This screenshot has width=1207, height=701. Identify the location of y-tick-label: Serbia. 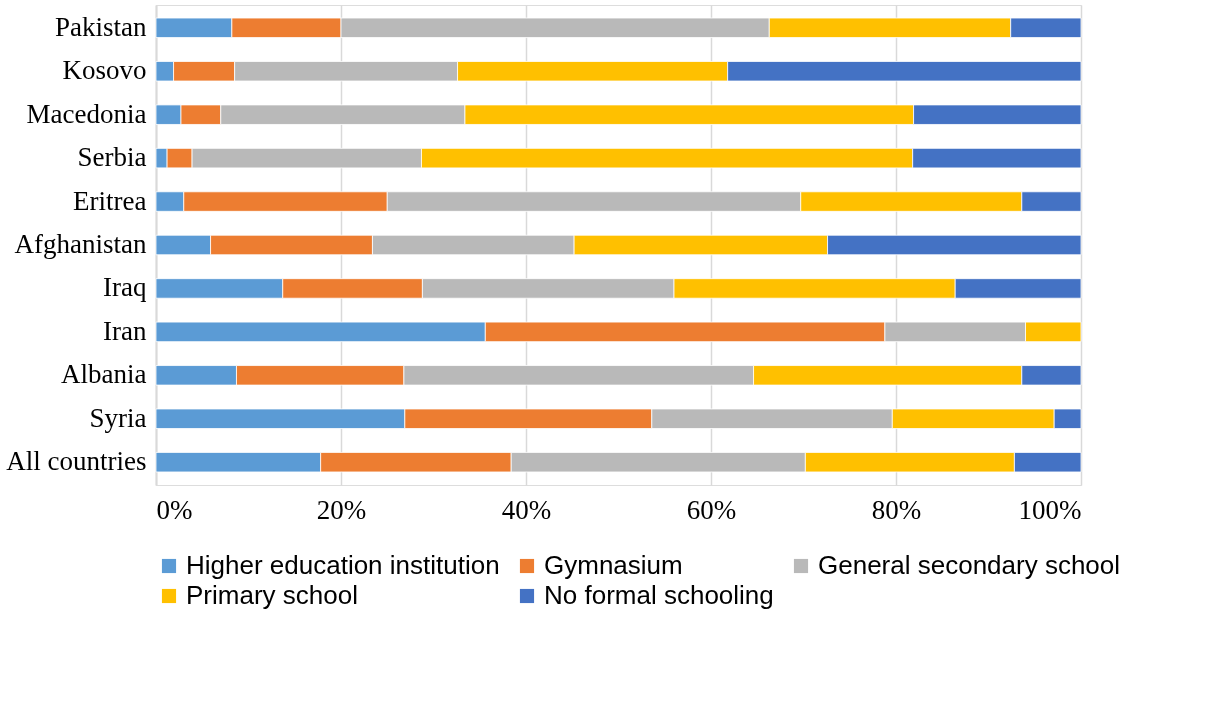
(112, 157).